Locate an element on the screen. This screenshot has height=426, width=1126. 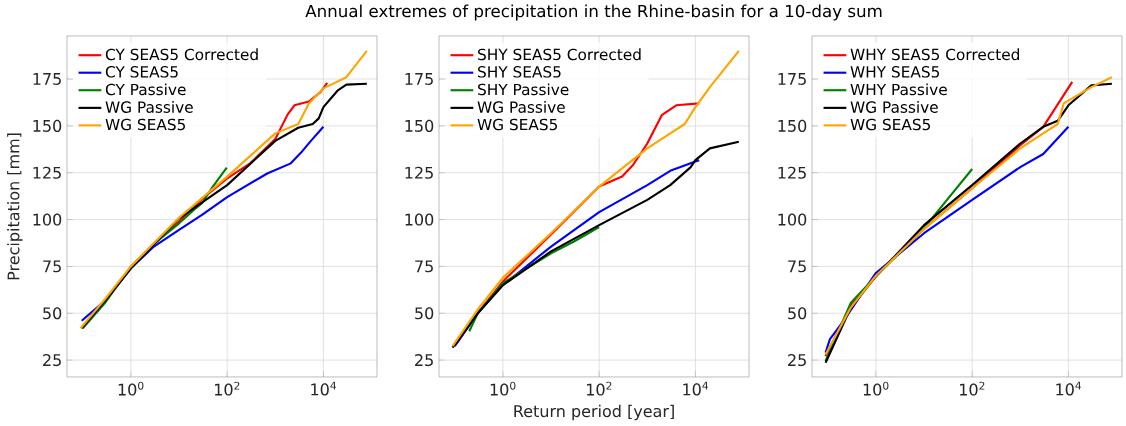
y-axis-title: Precipitation [mm] is located at coordinates (15, 206).